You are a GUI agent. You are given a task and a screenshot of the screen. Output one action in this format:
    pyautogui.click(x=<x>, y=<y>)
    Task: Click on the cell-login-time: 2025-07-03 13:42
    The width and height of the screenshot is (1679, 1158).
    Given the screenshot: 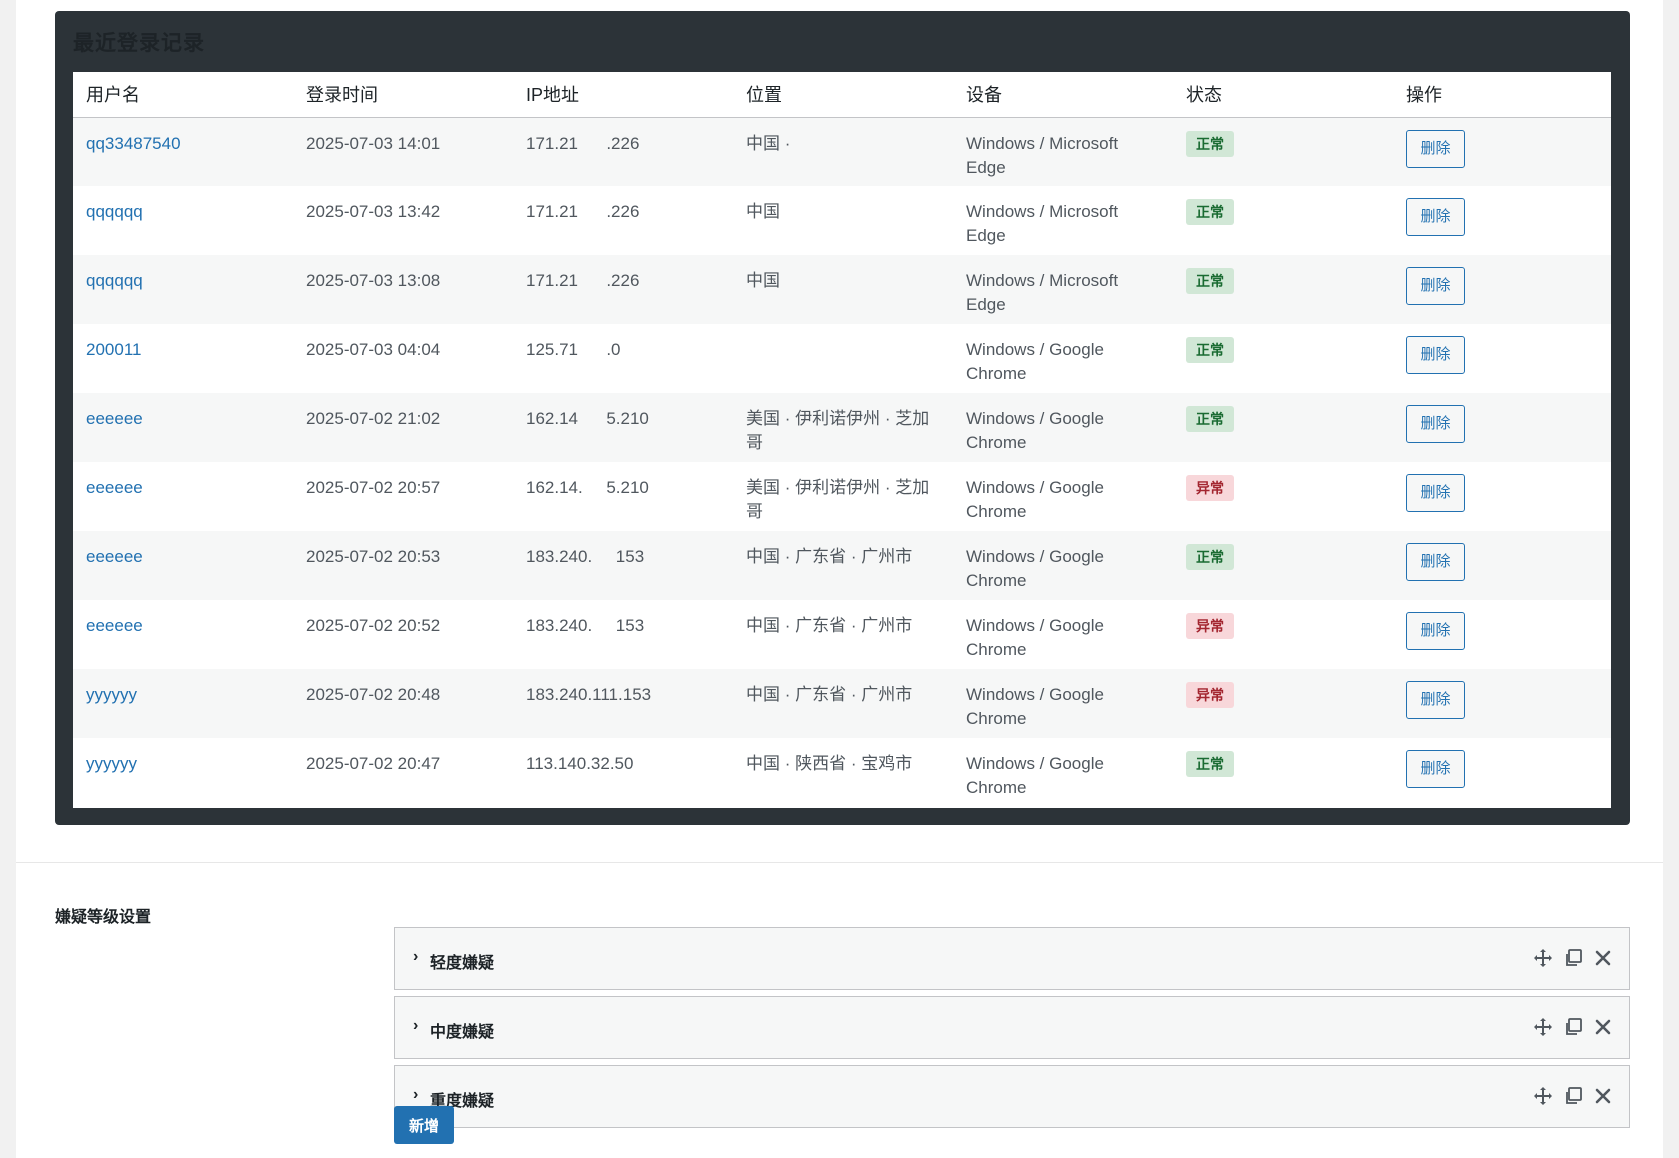 What is the action you would take?
    pyautogui.click(x=403, y=220)
    